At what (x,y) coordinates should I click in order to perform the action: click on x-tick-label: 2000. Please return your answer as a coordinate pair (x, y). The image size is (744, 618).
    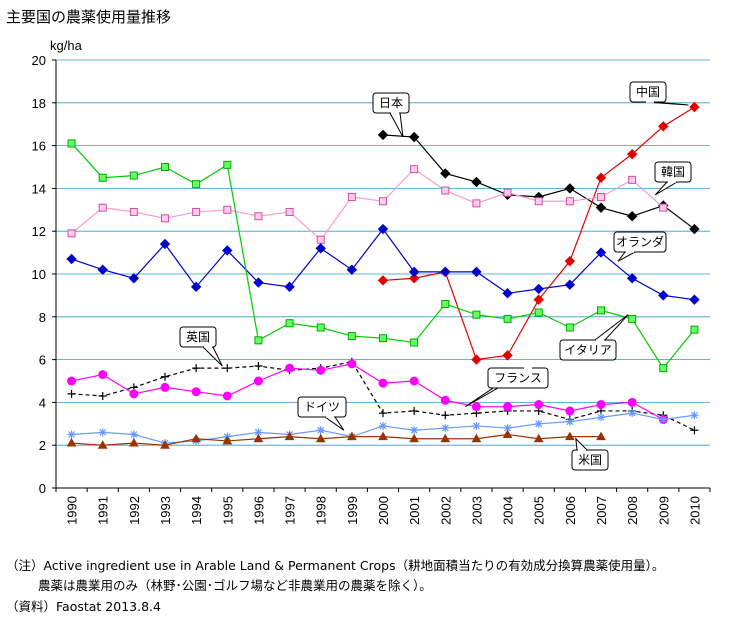
    Looking at the image, I should click on (383, 510).